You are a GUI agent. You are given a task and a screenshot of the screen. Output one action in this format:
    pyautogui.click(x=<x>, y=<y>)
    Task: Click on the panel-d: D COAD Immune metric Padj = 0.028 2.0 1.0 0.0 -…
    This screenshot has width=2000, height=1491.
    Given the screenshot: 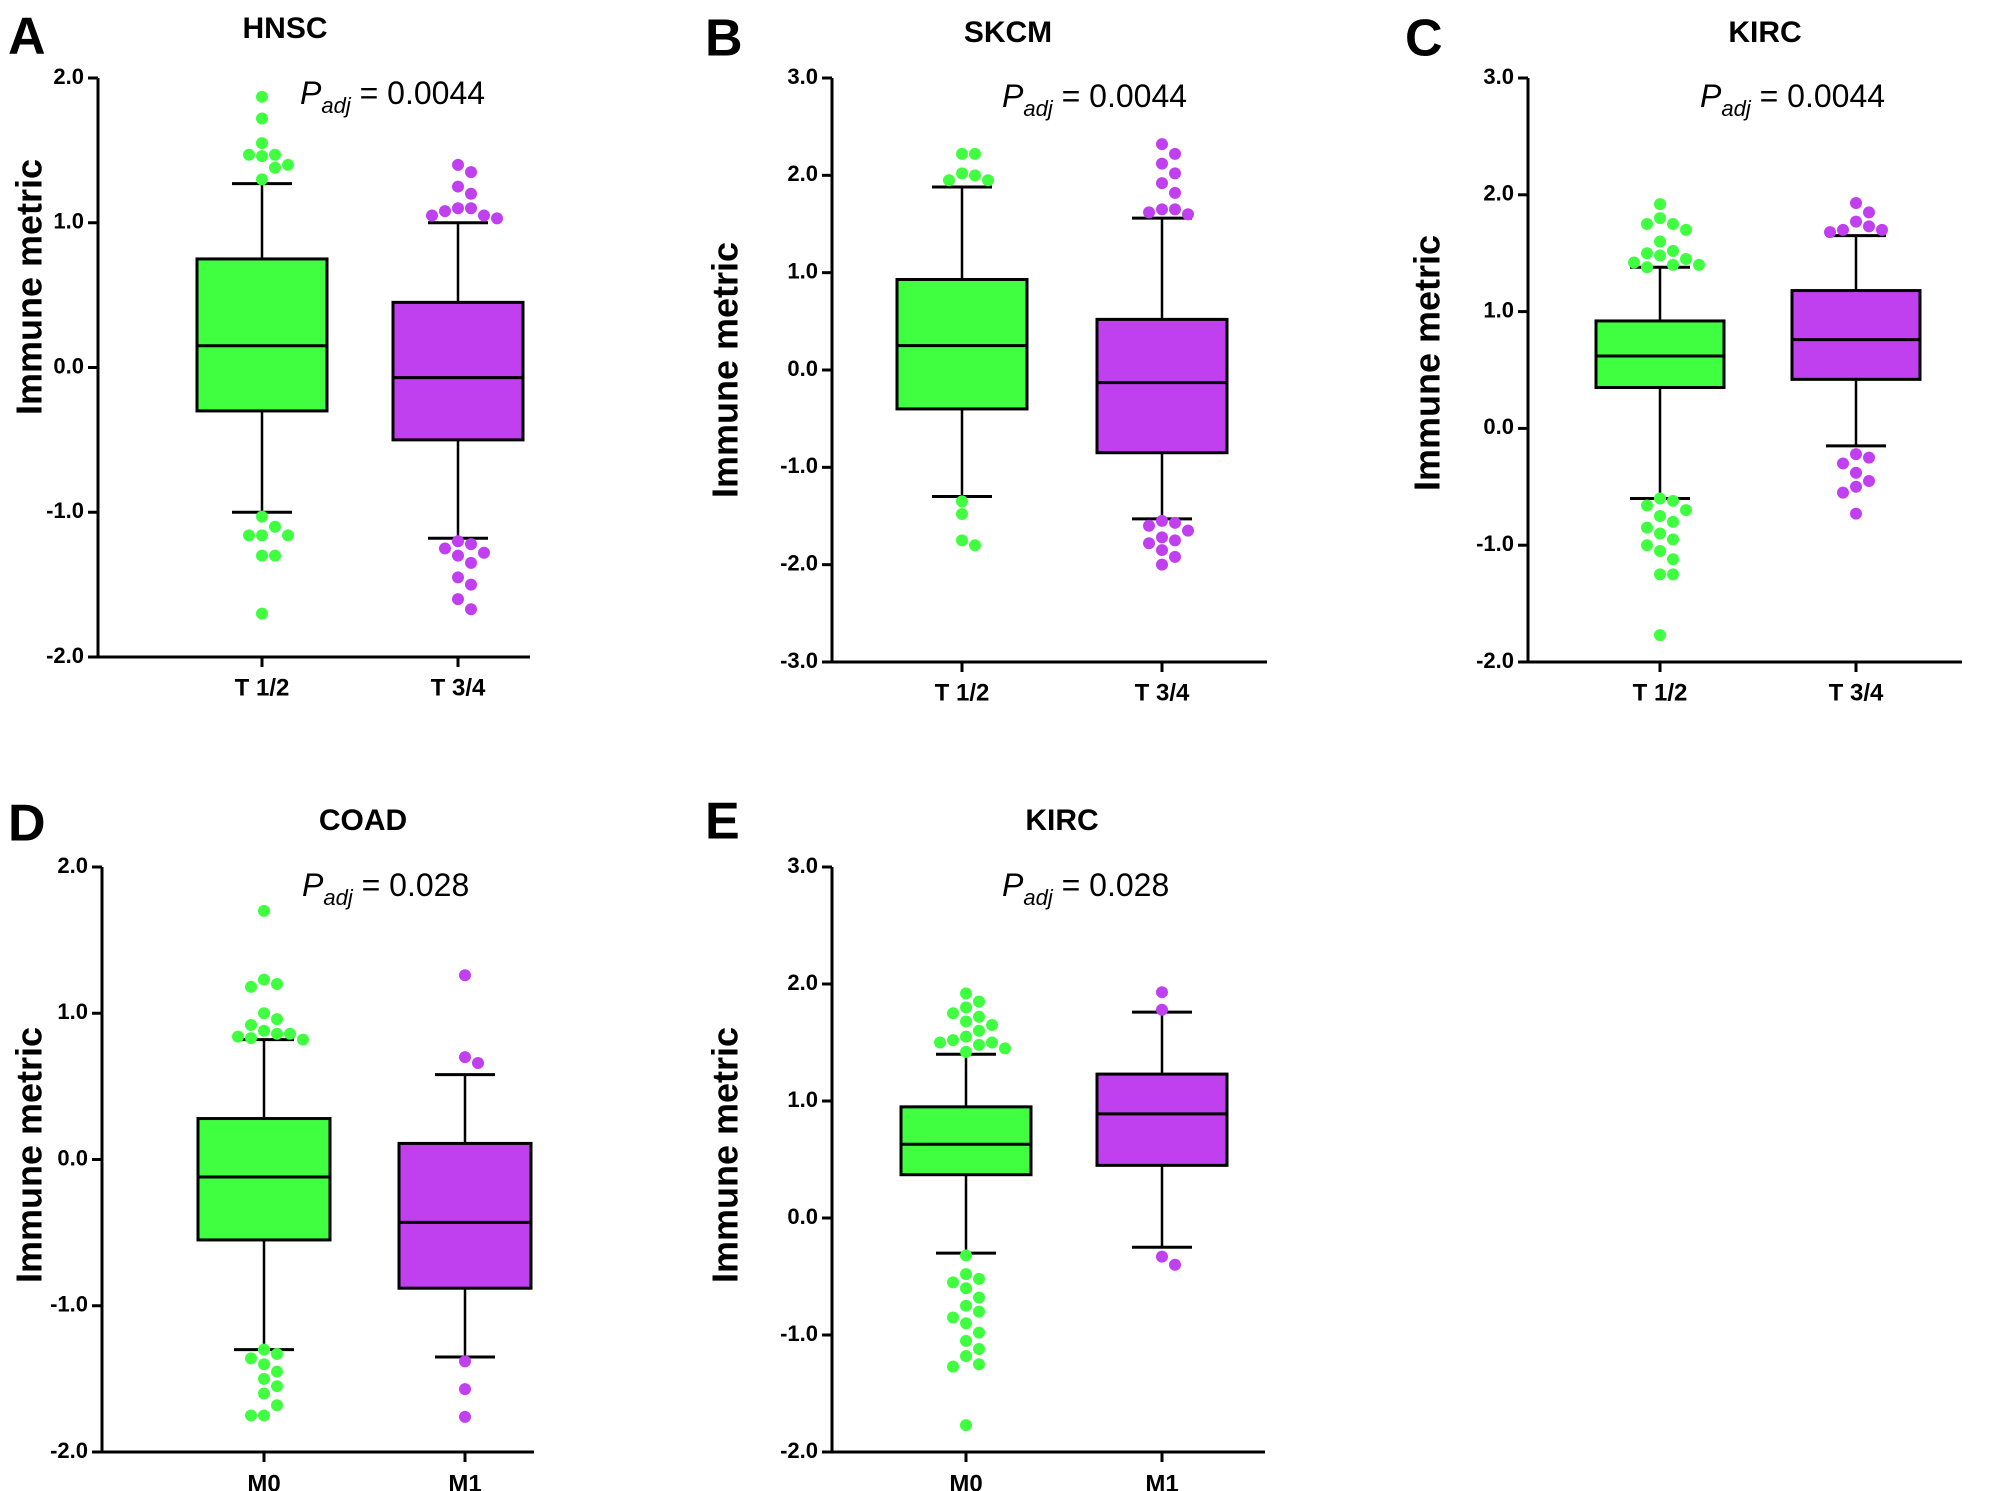 What is the action you would take?
    pyautogui.click(x=271, y=1143)
    